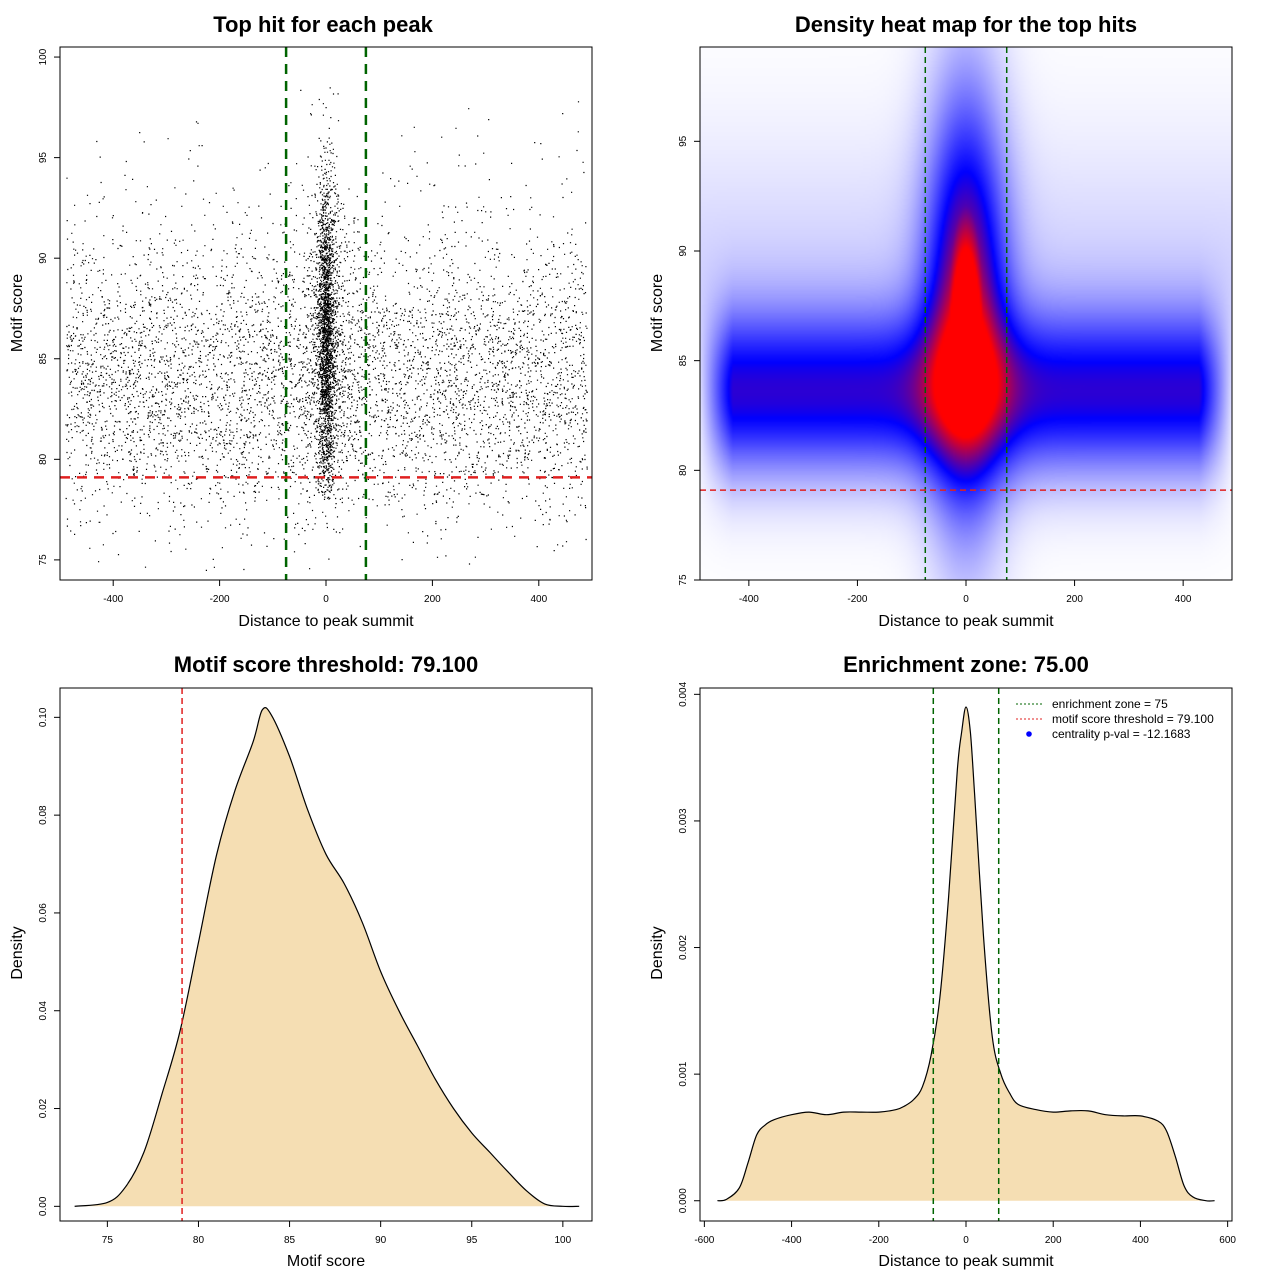 The image size is (1280, 1280). Describe the element at coordinates (381, 1240) in the screenshot. I see `x-tick-label: 90` at that location.